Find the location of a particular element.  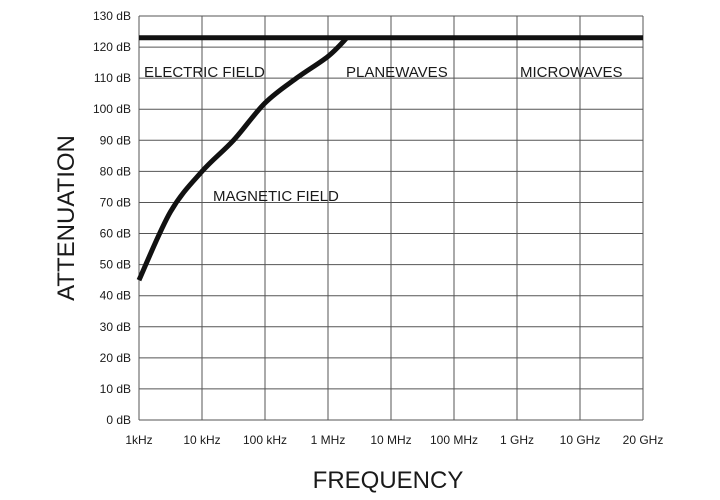

y-tick-label: 50 dB is located at coordinates (115, 265).